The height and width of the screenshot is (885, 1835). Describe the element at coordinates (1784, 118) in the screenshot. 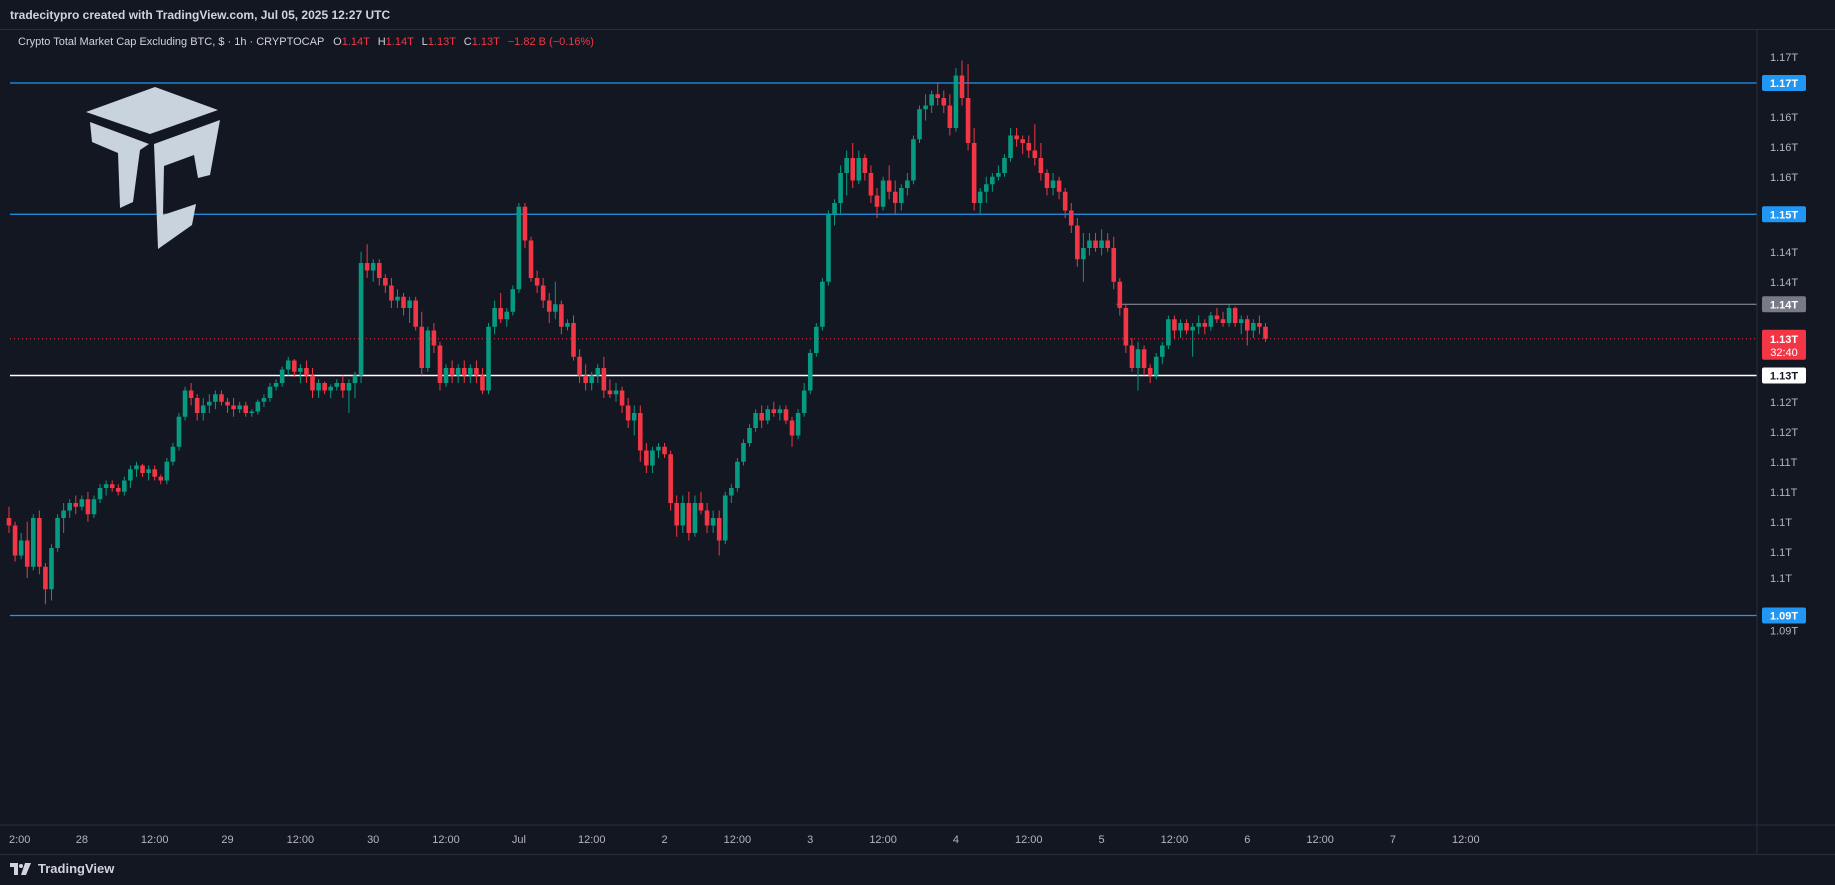

I see `y-tick-label: 1.16T` at that location.